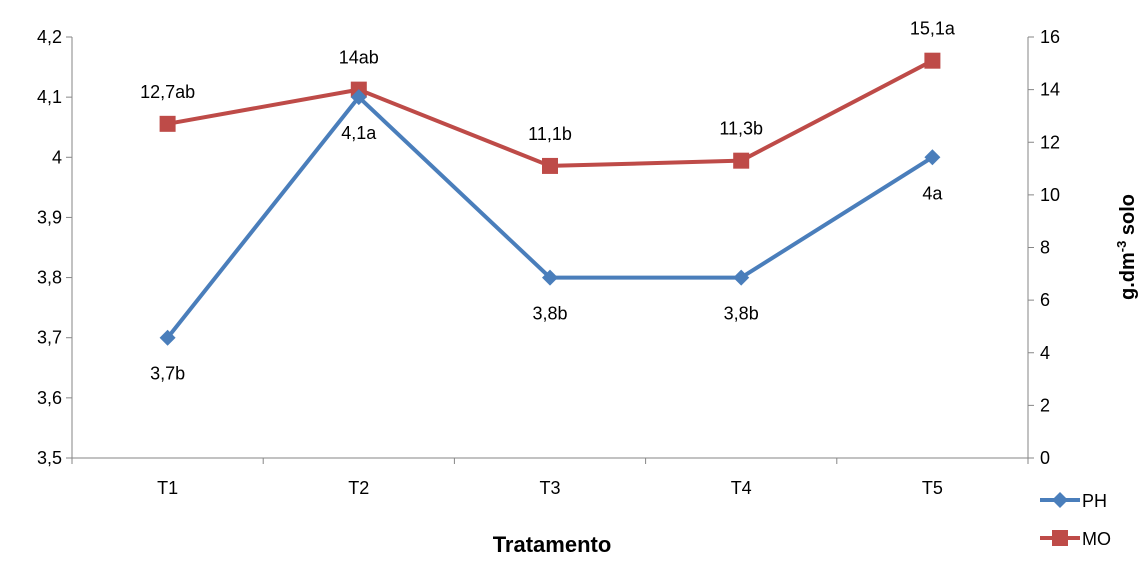  Describe the element at coordinates (741, 129) in the screenshot. I see `mo-data-label: 11,3b` at that location.